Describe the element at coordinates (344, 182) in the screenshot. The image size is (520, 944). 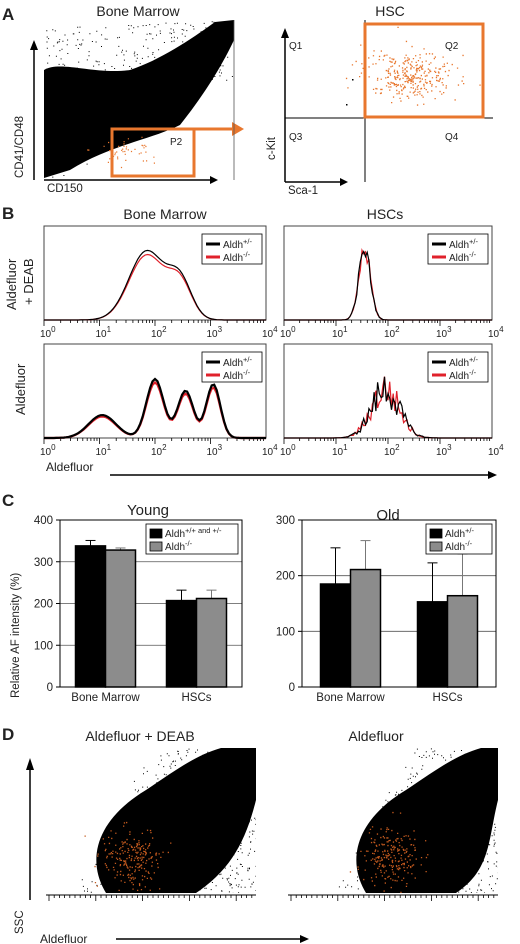
I see `panel-a-right-x-arrow` at that location.